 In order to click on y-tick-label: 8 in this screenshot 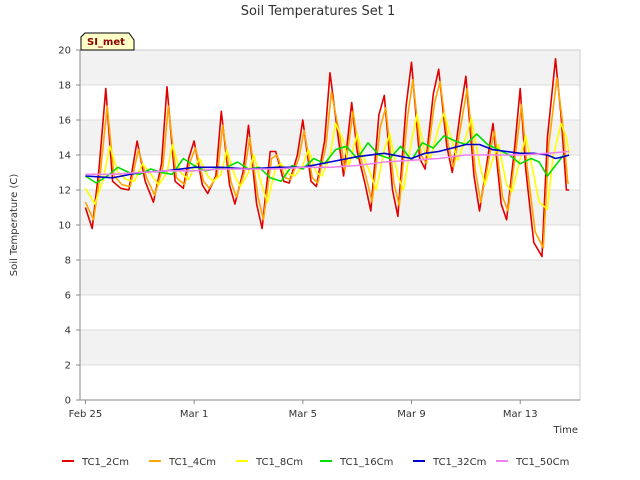, I will do `click(68, 261)`.